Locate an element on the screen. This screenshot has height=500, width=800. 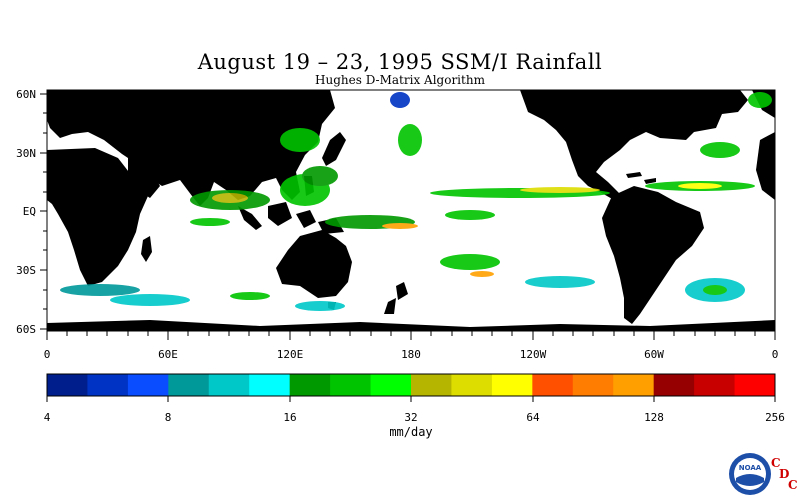
noaa-logo-wave-icon is located at coordinates (750, 480).